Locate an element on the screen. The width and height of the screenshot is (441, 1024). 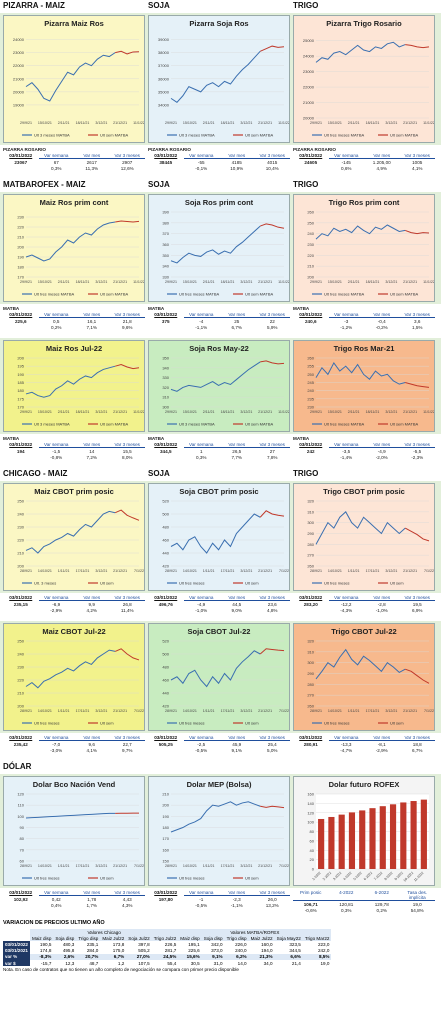
x-tick-label: 3/12/21 is located at coordinates (246, 866).